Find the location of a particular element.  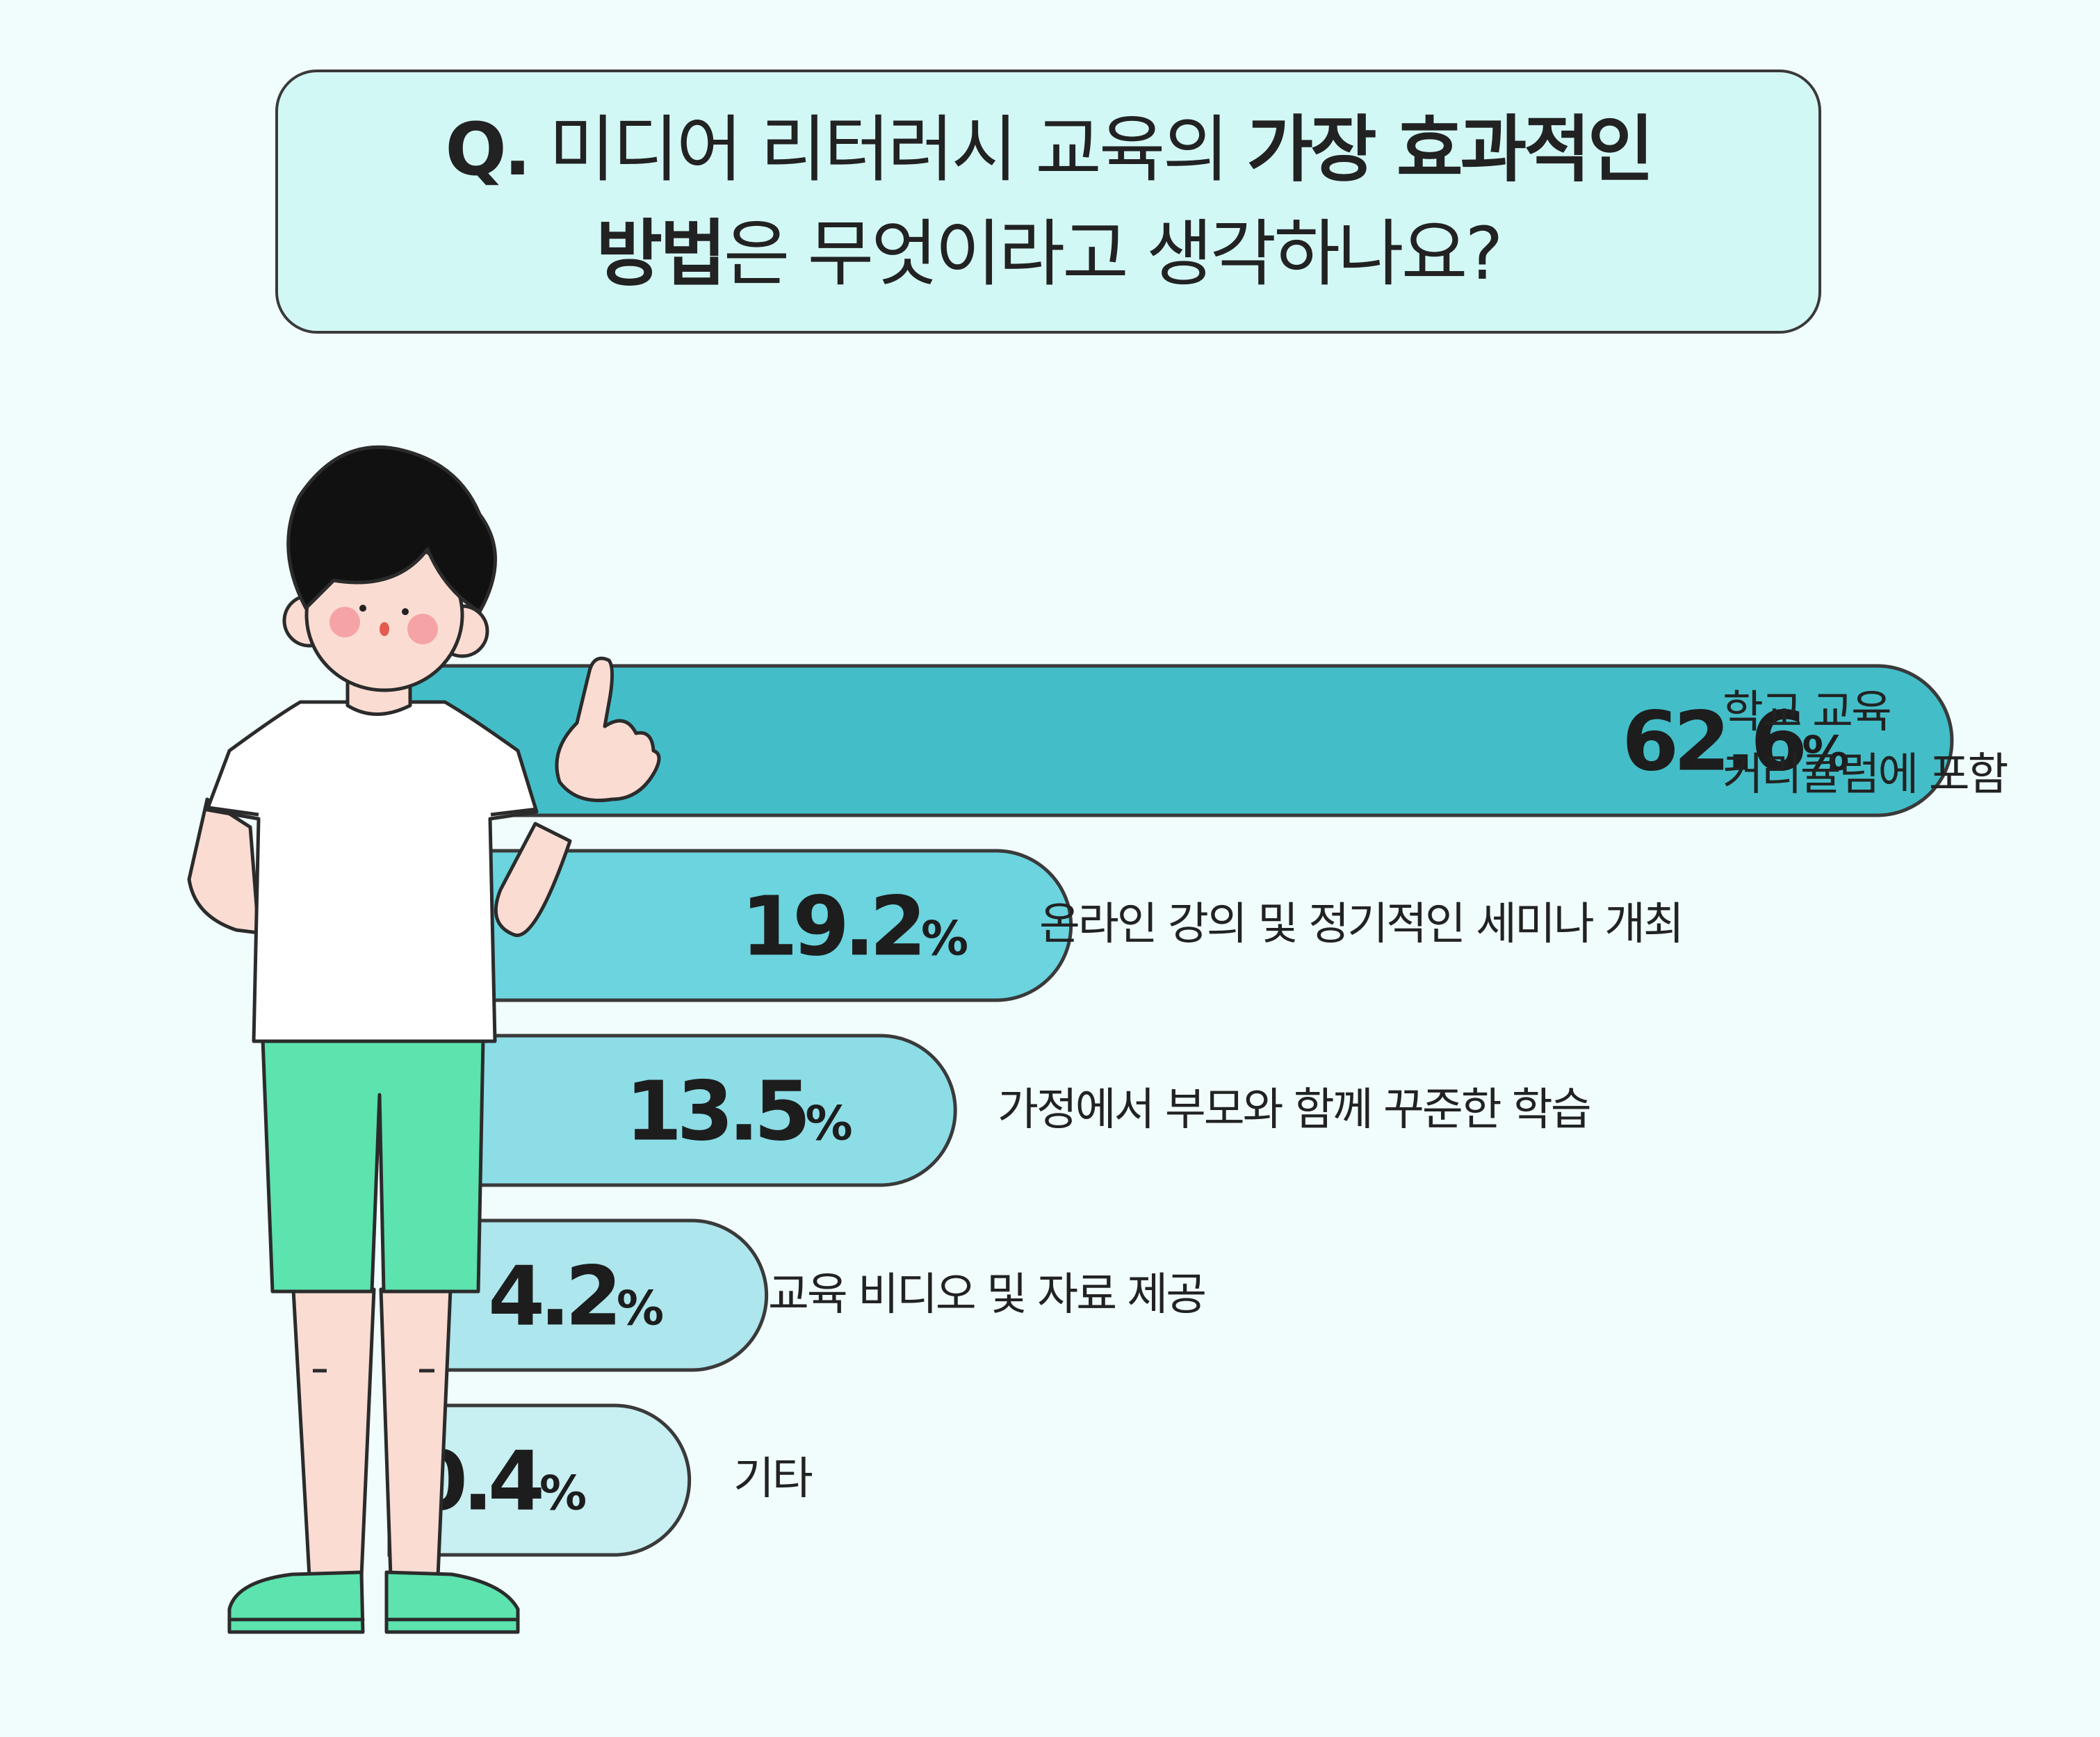

value-label-unit-3: % is located at coordinates (640, 1309).